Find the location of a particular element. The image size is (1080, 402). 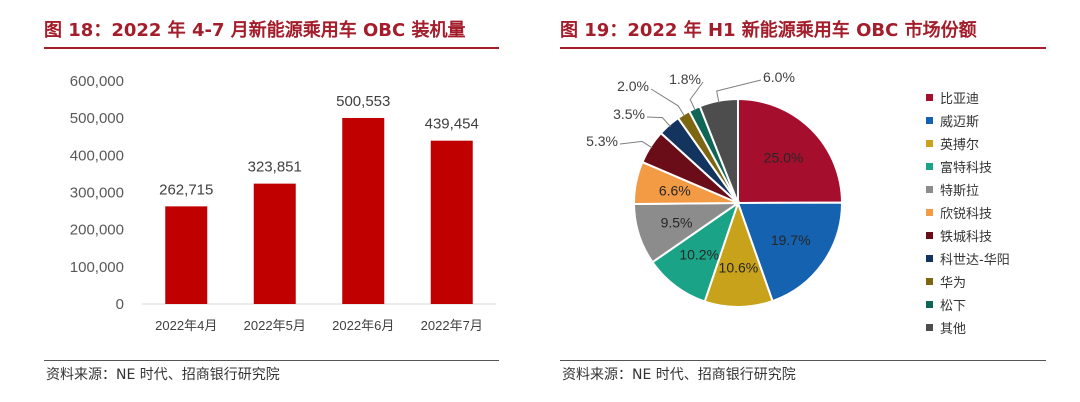

legend-item: 铁城科技 is located at coordinates (968, 235).